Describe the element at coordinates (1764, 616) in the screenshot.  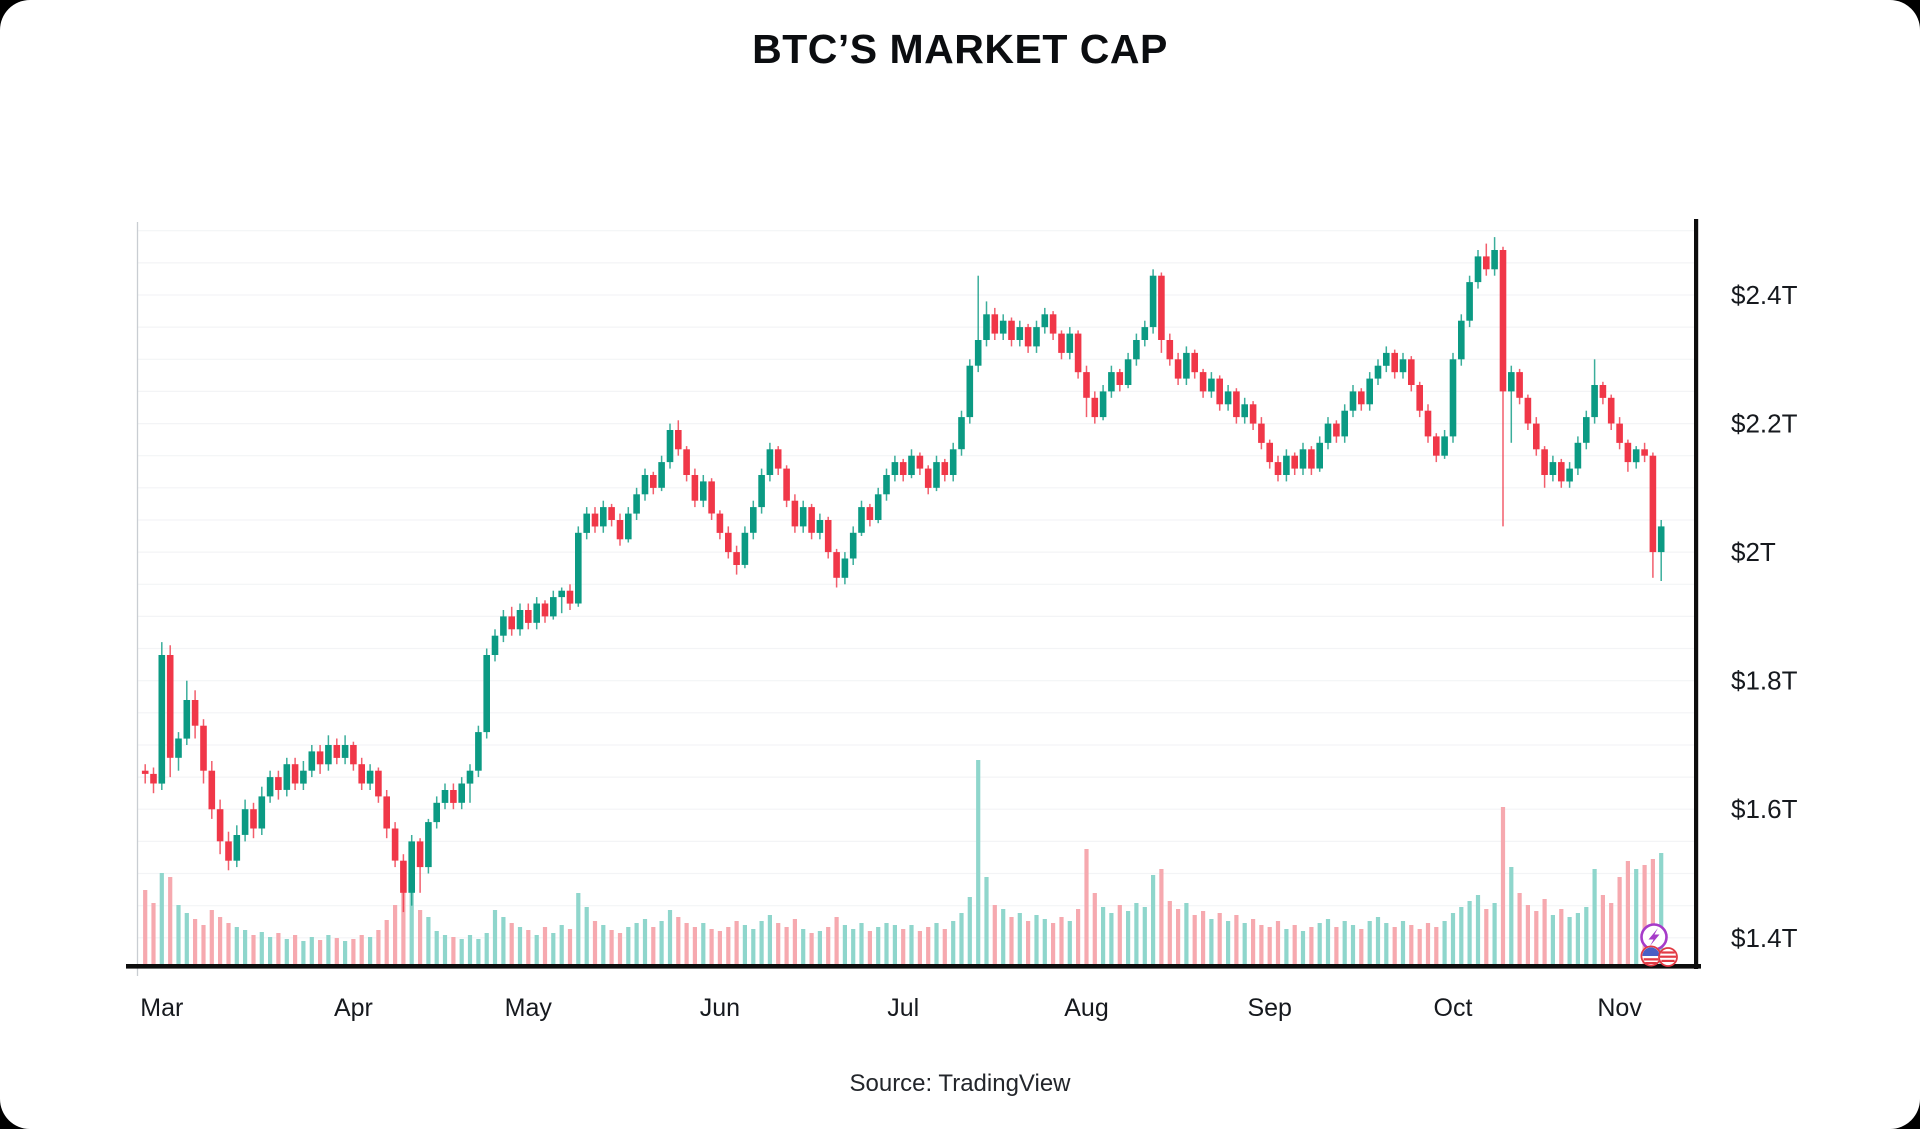
I see `y-axis-labels: $2.4T $2.2T $2T $1.8T $1.6T $1.4T` at that location.